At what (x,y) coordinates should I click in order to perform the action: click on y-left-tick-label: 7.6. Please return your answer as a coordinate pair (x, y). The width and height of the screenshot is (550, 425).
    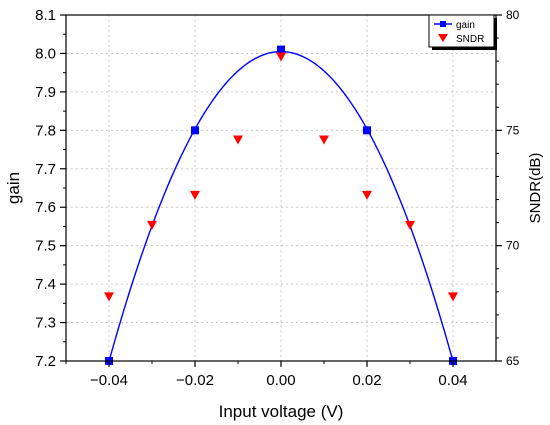
    Looking at the image, I should click on (45, 207).